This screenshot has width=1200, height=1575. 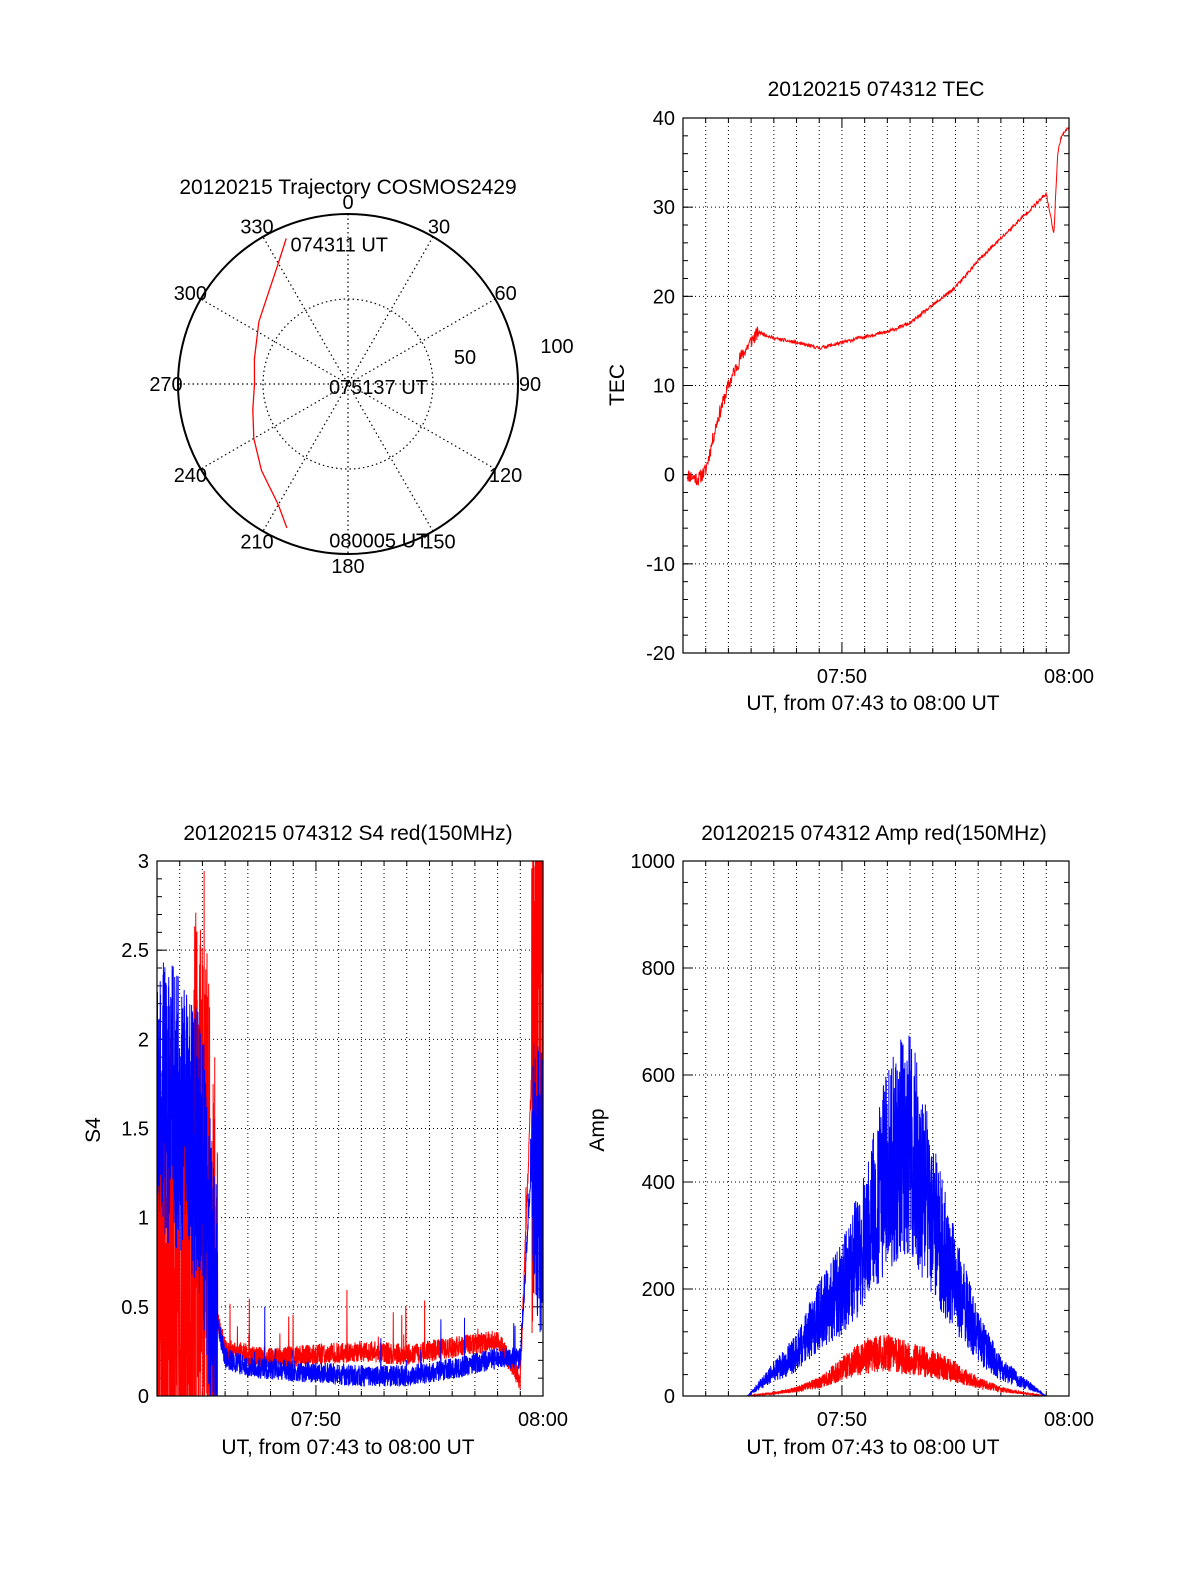 I want to click on polar-angle-label: 60, so click(x=505, y=294).